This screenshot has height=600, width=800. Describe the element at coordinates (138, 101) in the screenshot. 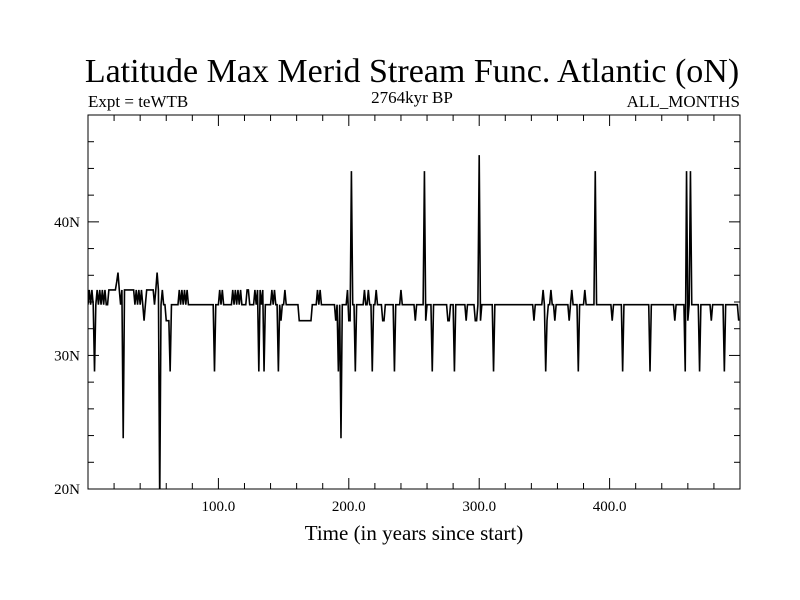

I see `experiment-label: Expt = teWTB` at that location.